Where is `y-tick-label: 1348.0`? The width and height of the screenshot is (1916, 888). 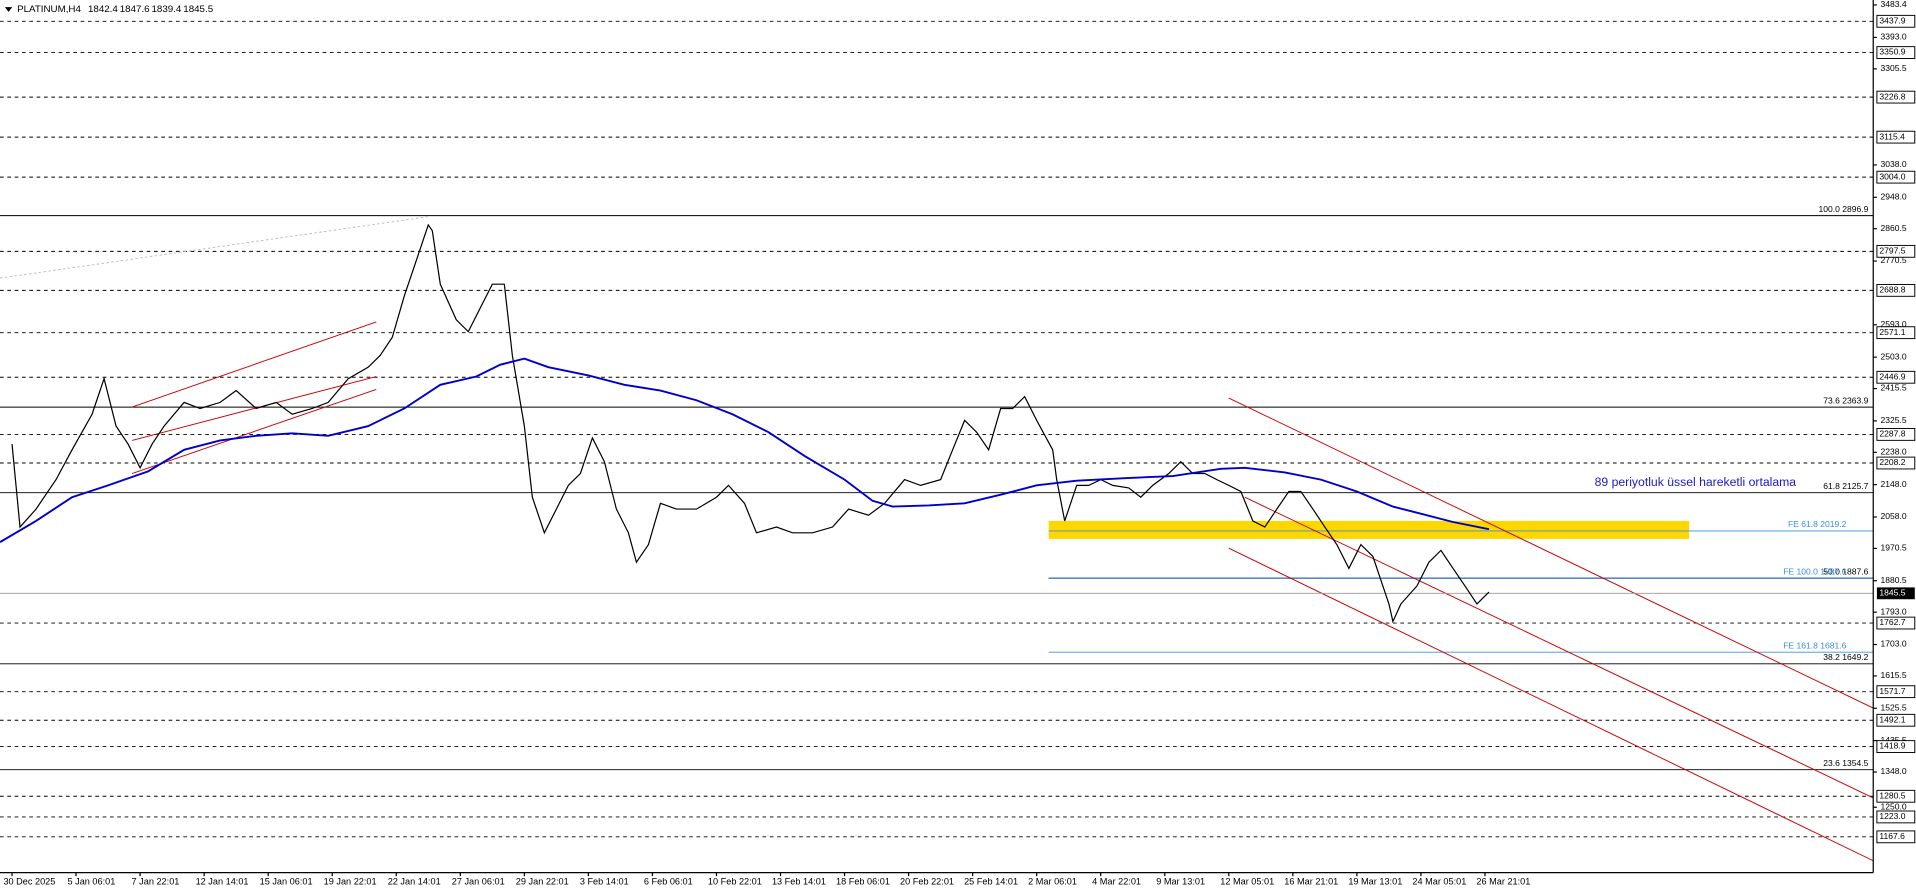 y-tick-label: 1348.0 is located at coordinates (1894, 771).